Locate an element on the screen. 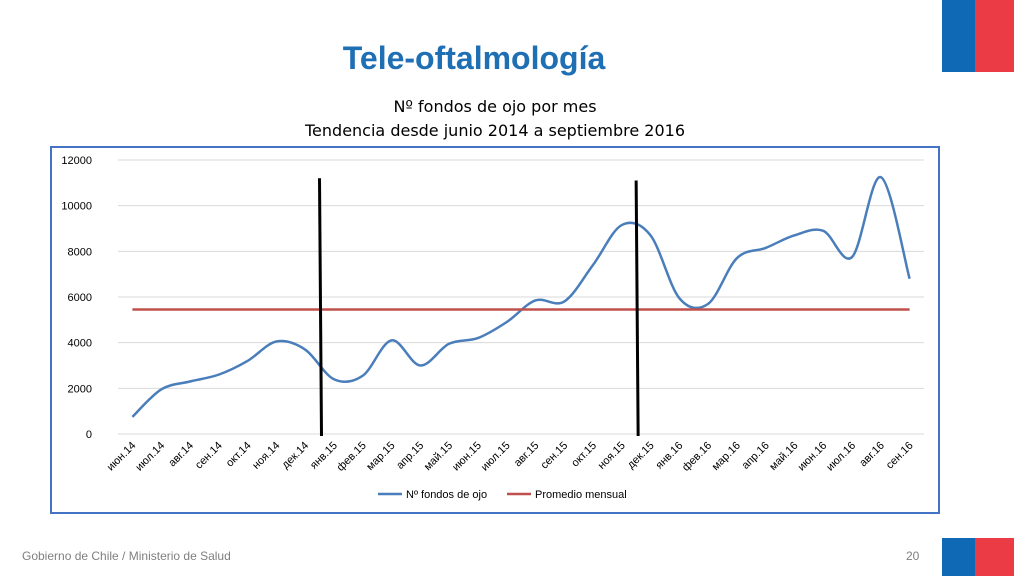  x-tick-label: июл.14 is located at coordinates (150, 457).